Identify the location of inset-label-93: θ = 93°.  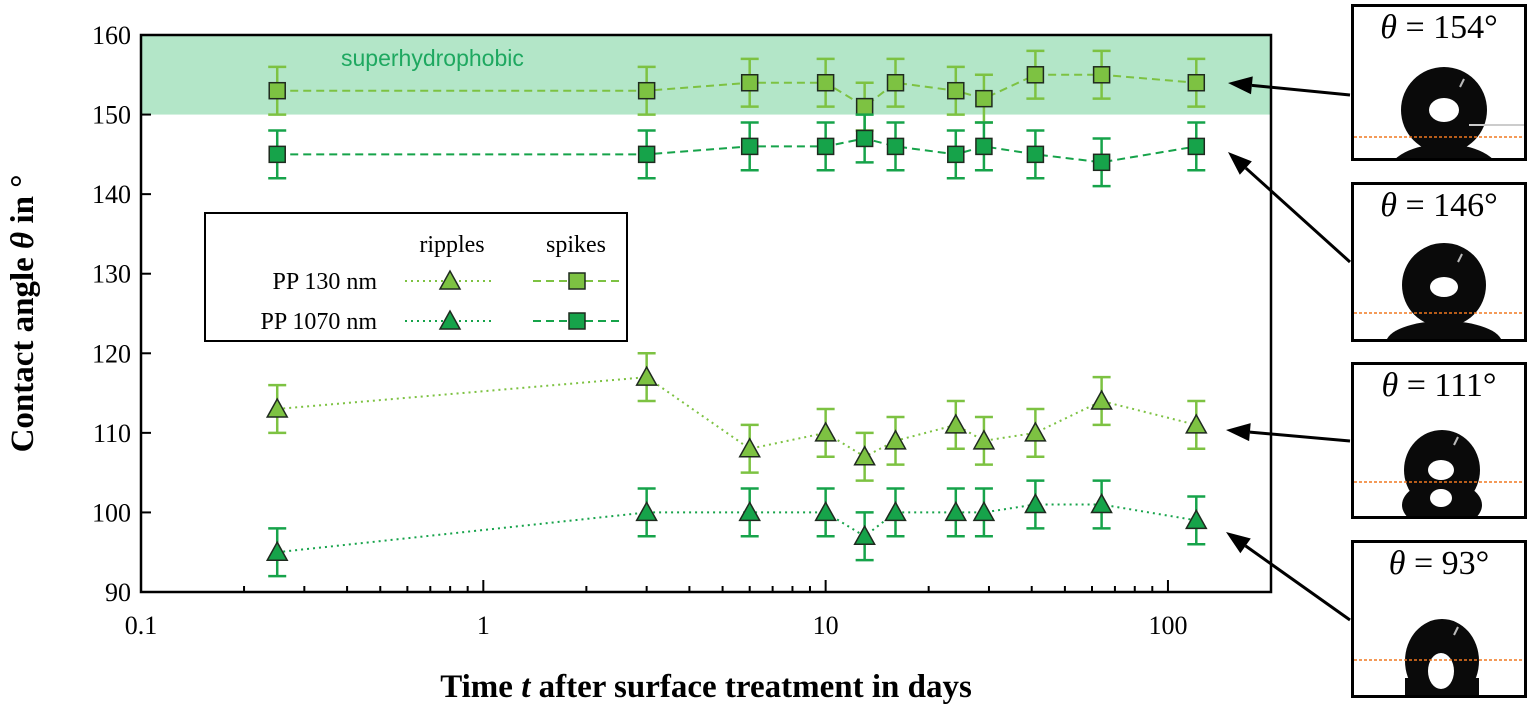
(1439, 563).